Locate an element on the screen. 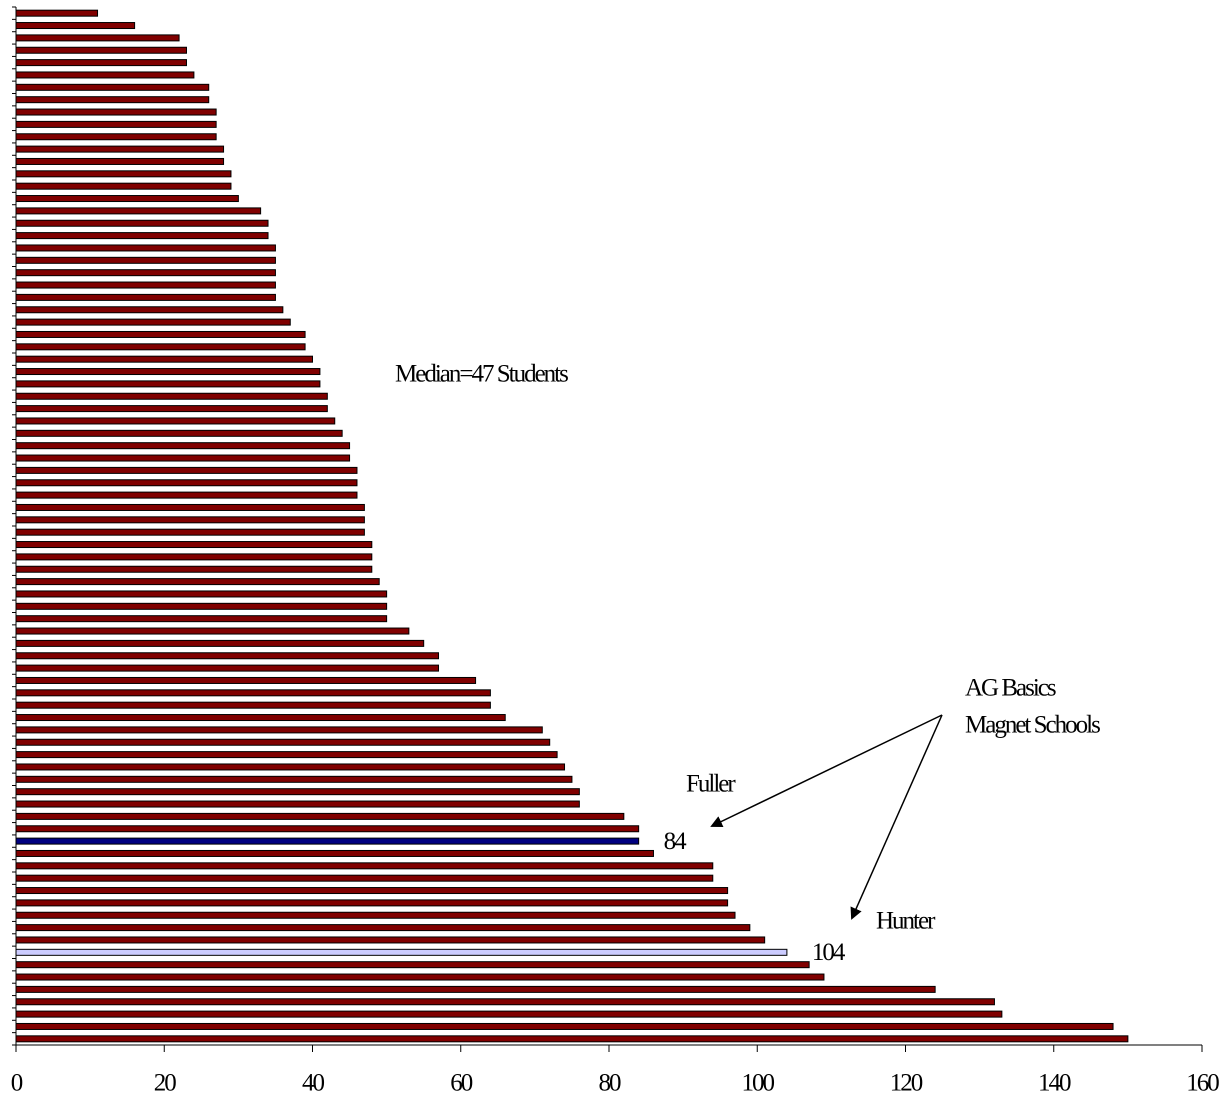  x-tick-label: 0 is located at coordinates (17, 1083).